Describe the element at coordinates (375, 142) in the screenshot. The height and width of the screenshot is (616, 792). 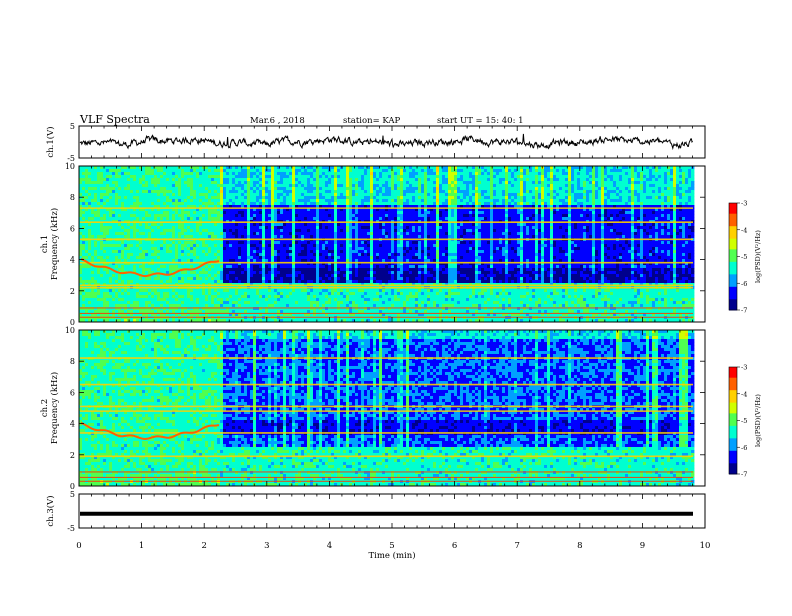
I see `ch1-waveform-panel: 5-5ch.1(V)` at that location.